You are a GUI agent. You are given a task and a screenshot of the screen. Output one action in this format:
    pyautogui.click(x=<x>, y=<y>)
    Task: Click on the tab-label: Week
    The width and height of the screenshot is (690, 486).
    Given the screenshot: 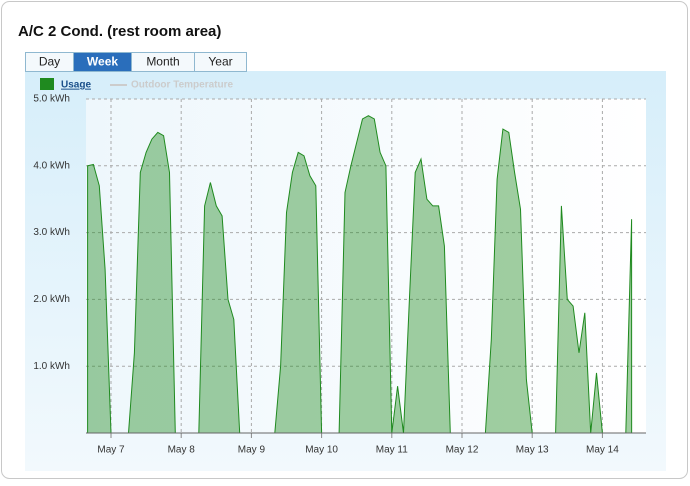 What is the action you would take?
    pyautogui.click(x=102, y=62)
    